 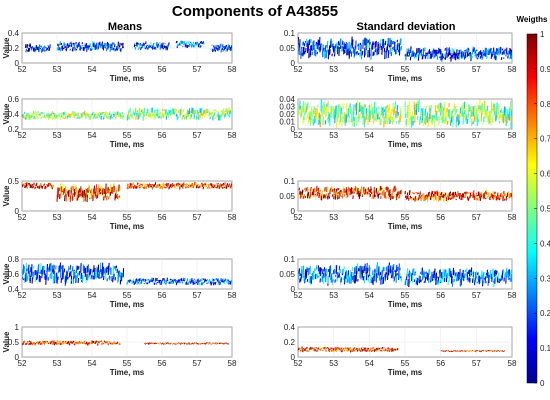 I want to click on colorbar-tick-label: 0.4, so click(x=545, y=243).